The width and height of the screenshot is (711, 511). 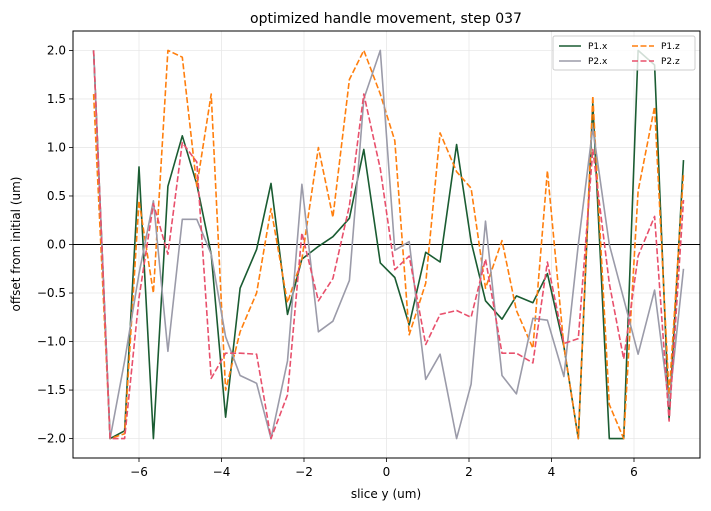 What do you see at coordinates (670, 47) in the screenshot?
I see `legend-label: P1.z` at bounding box center [670, 47].